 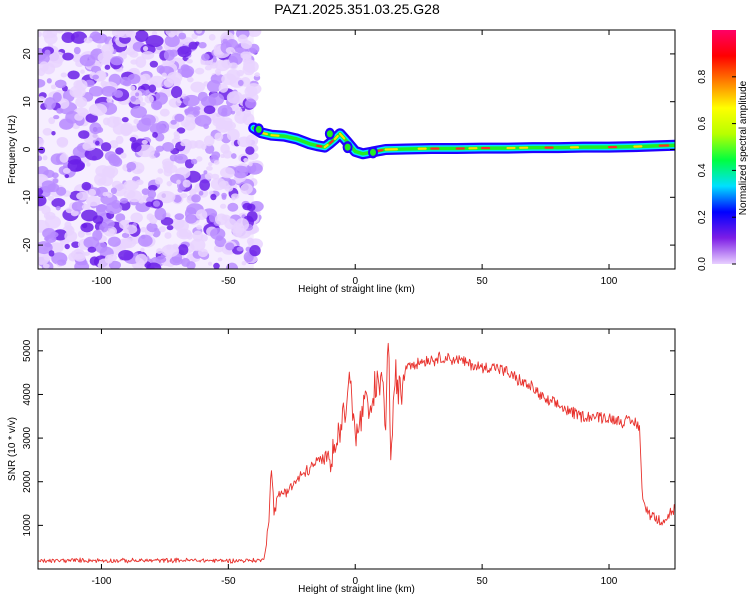 What do you see at coordinates (12, 449) in the screenshot?
I see `y-axis-label: SNR (10 * v/v)` at bounding box center [12, 449].